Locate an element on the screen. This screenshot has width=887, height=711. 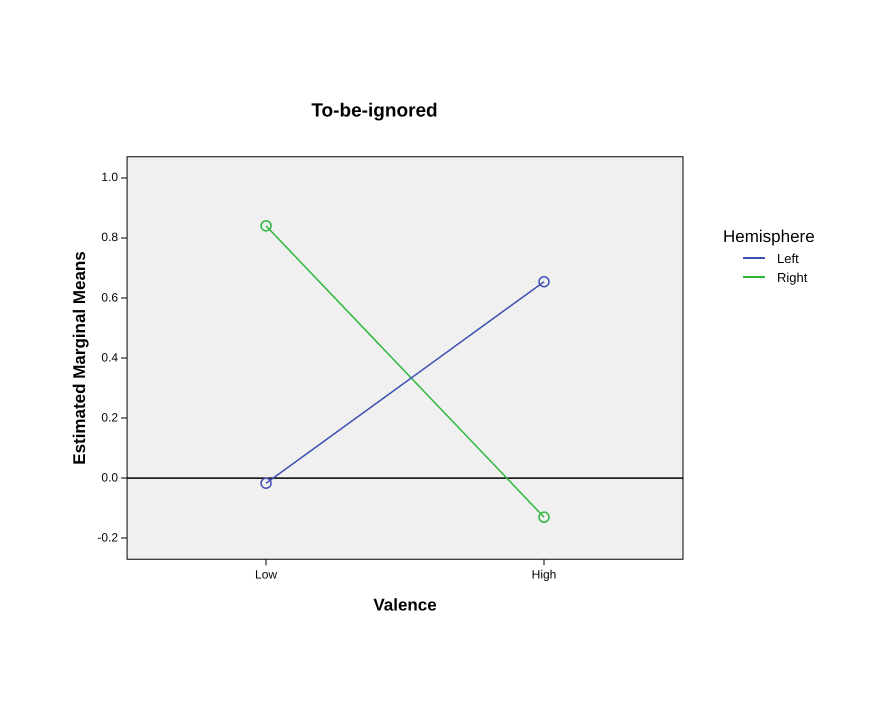
x-tick-label: High is located at coordinates (544, 575).